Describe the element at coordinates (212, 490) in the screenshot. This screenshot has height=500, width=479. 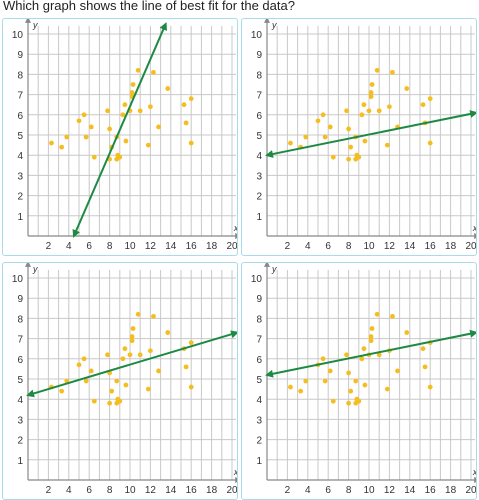
I see `x-tick-label: 18` at that location.